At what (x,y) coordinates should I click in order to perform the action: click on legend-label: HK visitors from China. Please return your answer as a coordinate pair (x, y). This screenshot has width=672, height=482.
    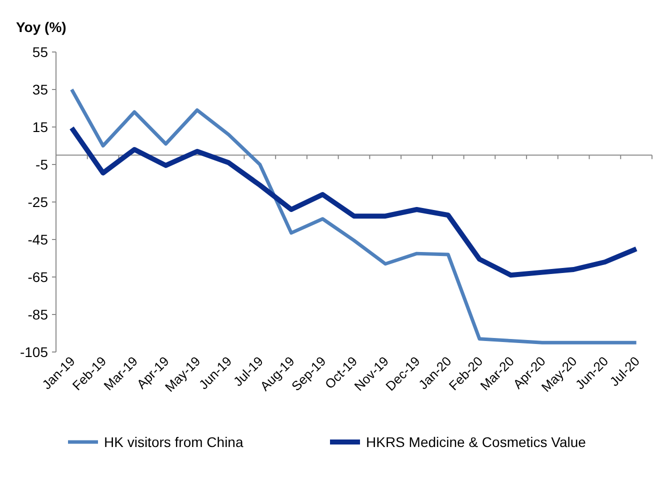
    Looking at the image, I should click on (174, 442).